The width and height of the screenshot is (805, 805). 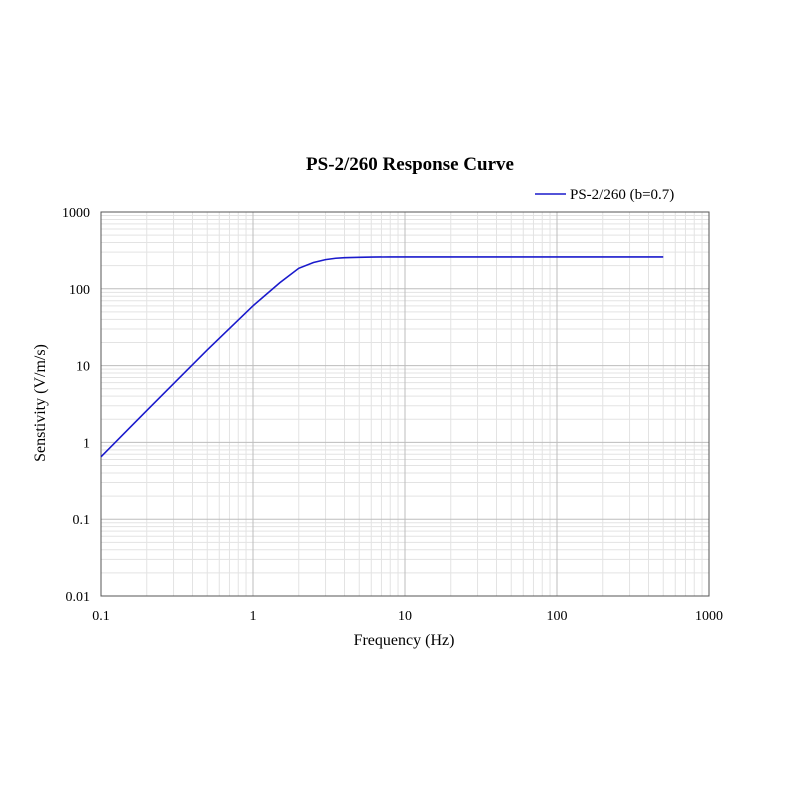 I want to click on x-tick-label: 1, so click(x=253, y=616).